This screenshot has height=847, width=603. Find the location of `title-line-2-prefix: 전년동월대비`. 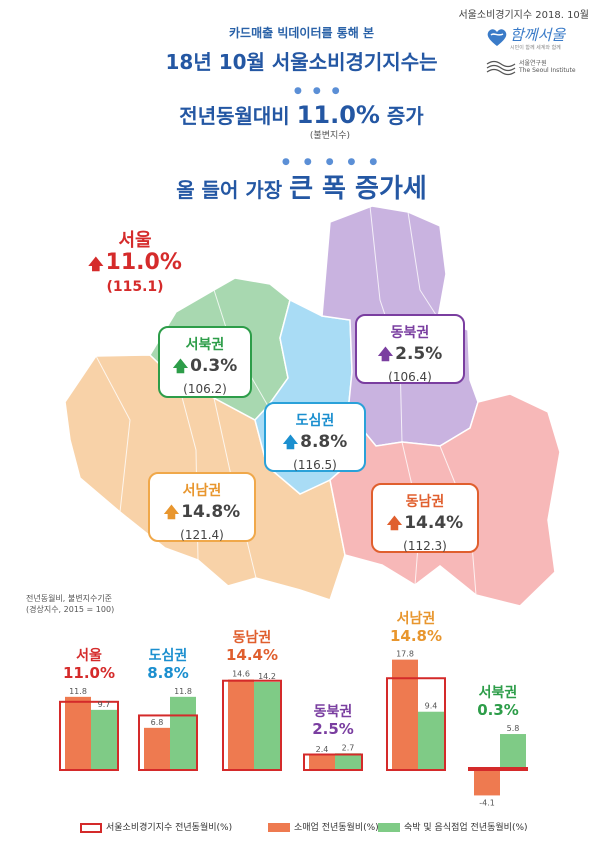

title-line-2-prefix: 전년동월대비 is located at coordinates (238, 116).